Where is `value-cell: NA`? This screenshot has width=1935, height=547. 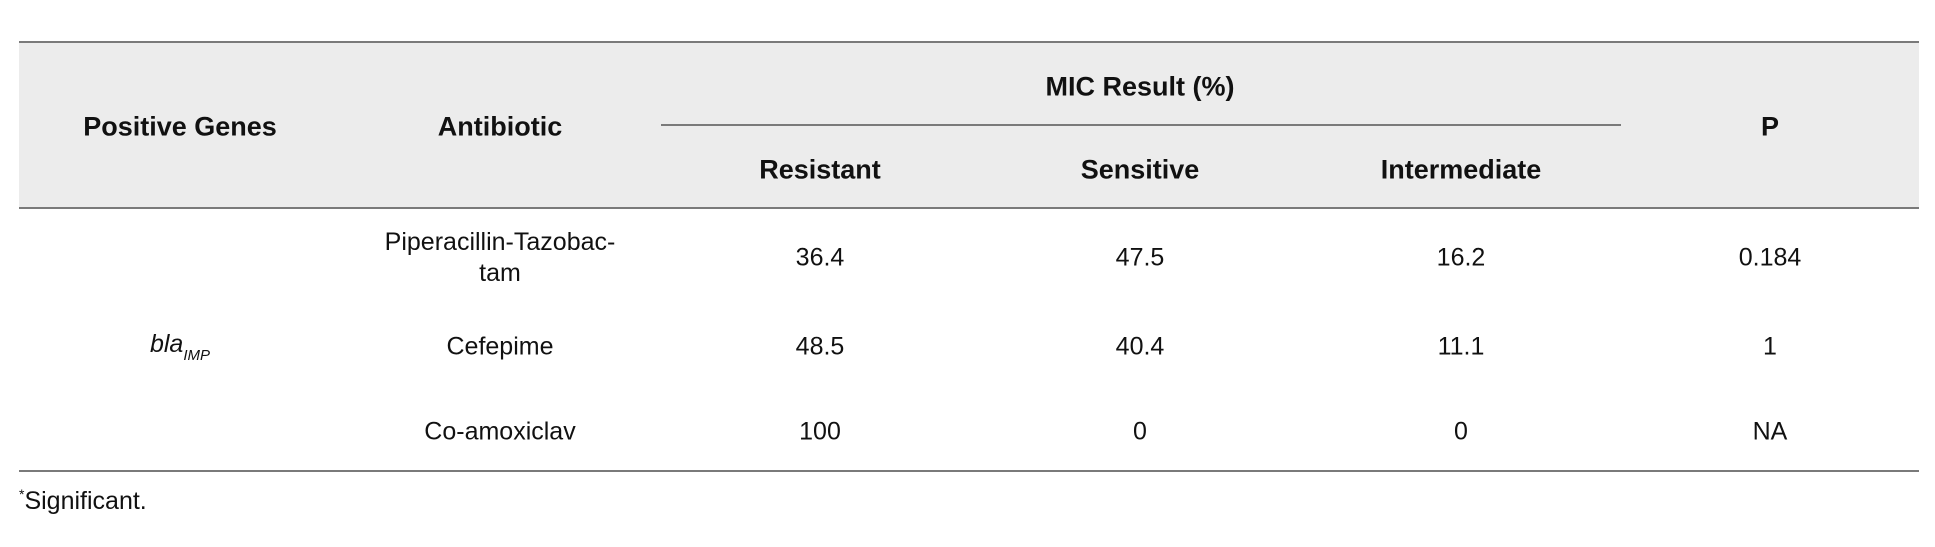
value-cell: NA is located at coordinates (1770, 431).